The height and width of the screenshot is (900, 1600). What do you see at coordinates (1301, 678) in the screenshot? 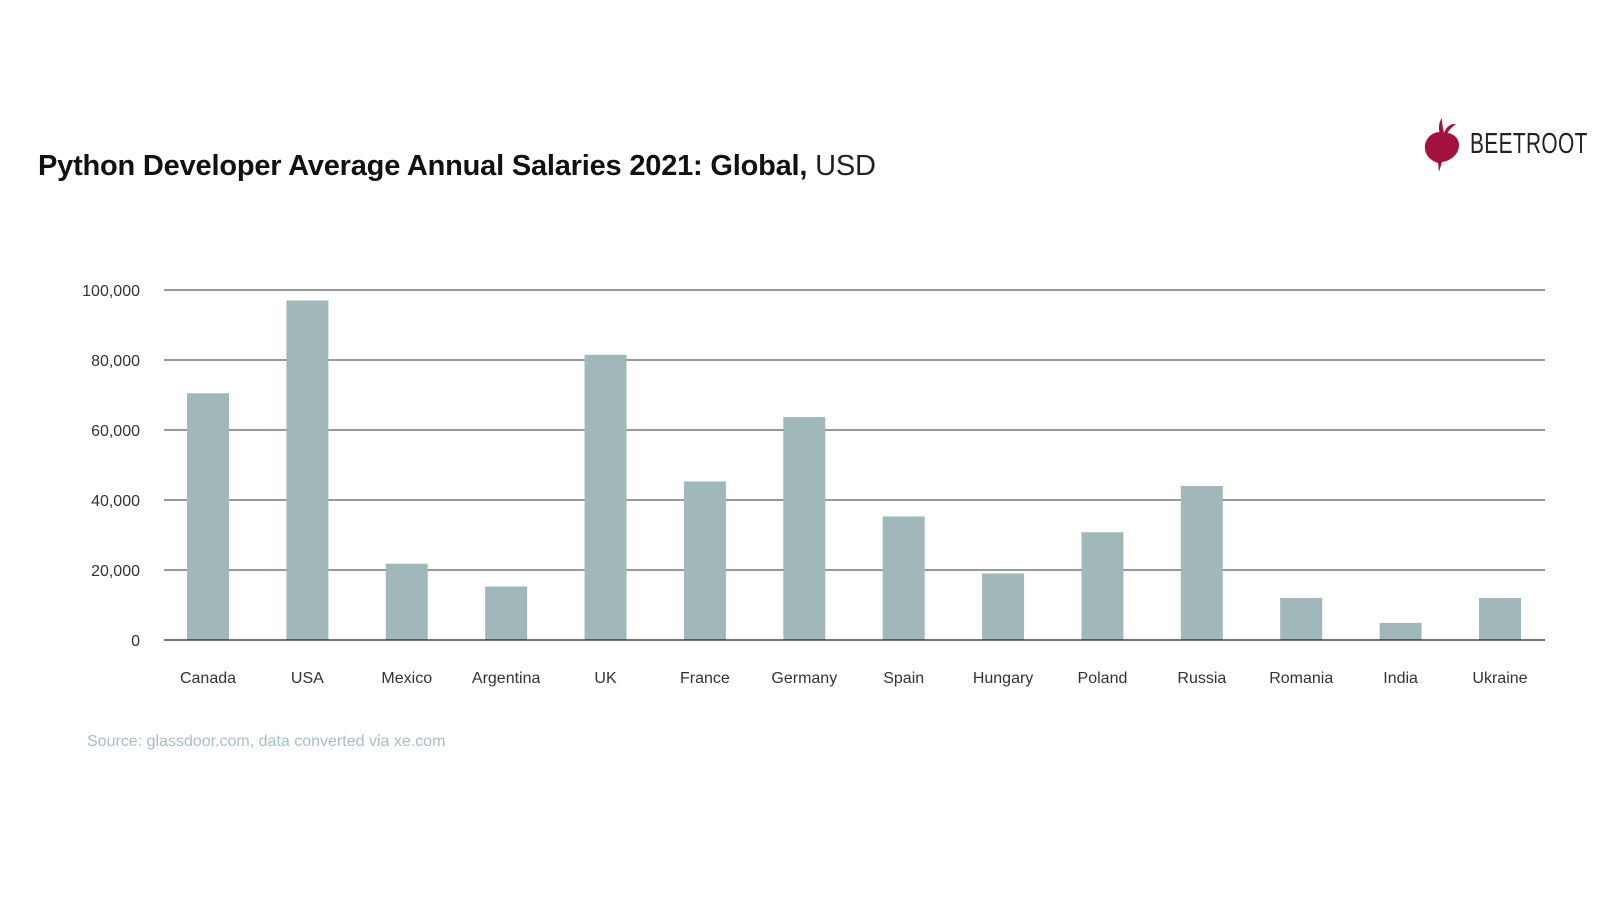
I see `x-tick-label: Romania` at bounding box center [1301, 678].